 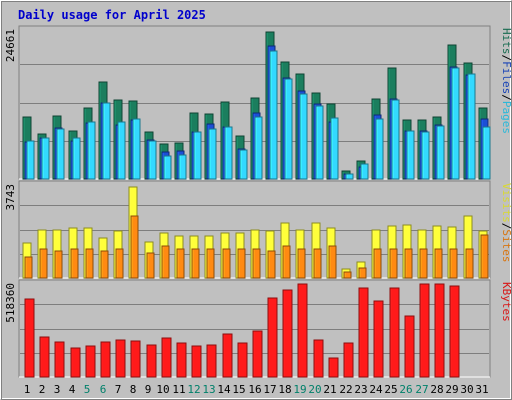 What do you see at coordinates (57, 389) in the screenshot?
I see `x-tick-label: 3` at bounding box center [57, 389].